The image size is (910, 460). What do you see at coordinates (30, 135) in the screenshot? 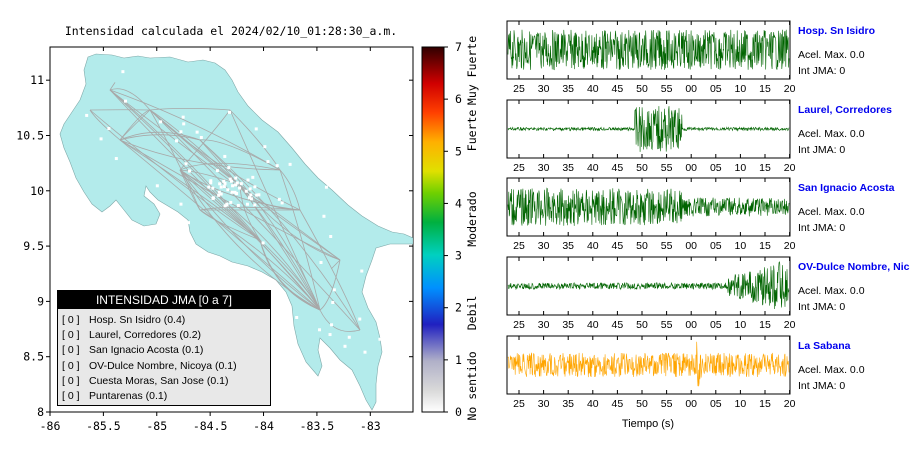
I see `map-y-tick-label: 10.5` at bounding box center [30, 135].